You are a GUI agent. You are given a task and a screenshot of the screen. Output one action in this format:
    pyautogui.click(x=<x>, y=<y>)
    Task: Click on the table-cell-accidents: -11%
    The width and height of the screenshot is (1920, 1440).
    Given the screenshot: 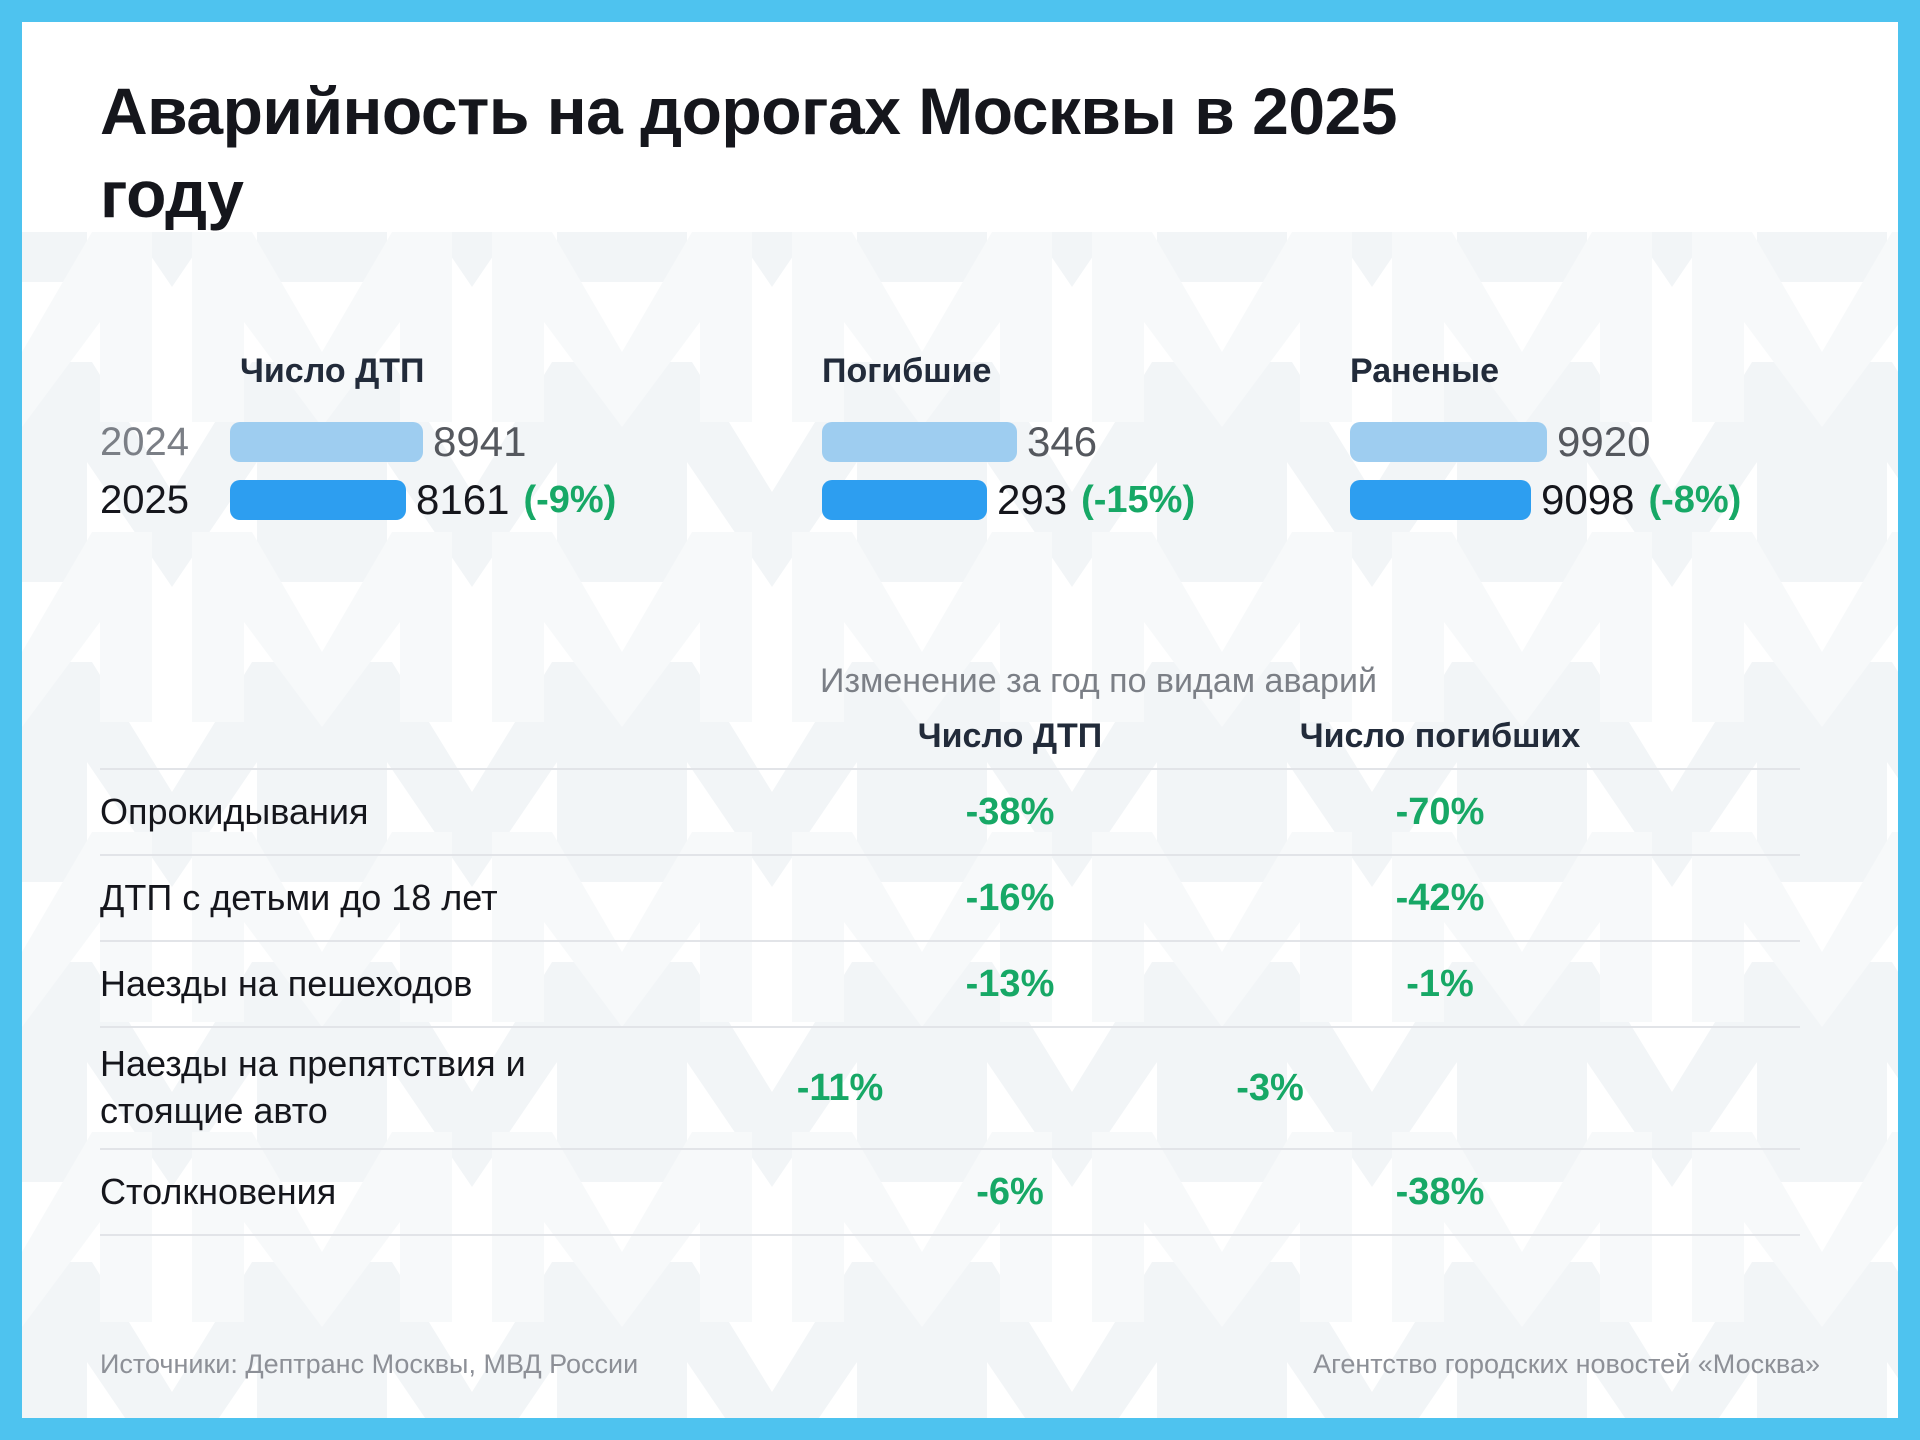 What is the action you would take?
    pyautogui.click(x=840, y=1087)
    